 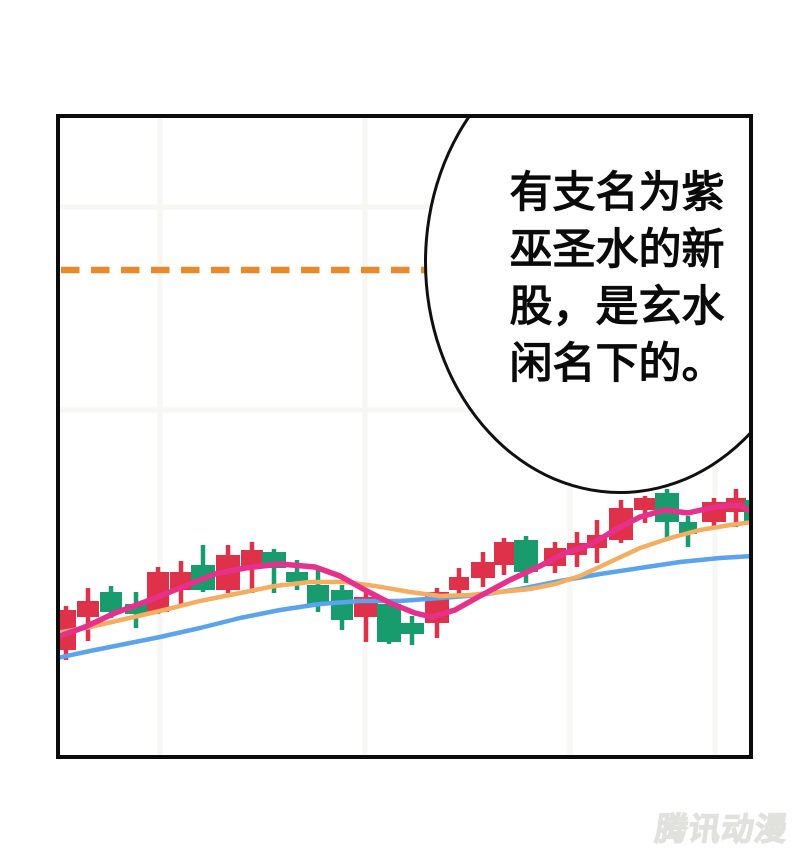 I want to click on ma-line-blue, so click(x=404, y=606).